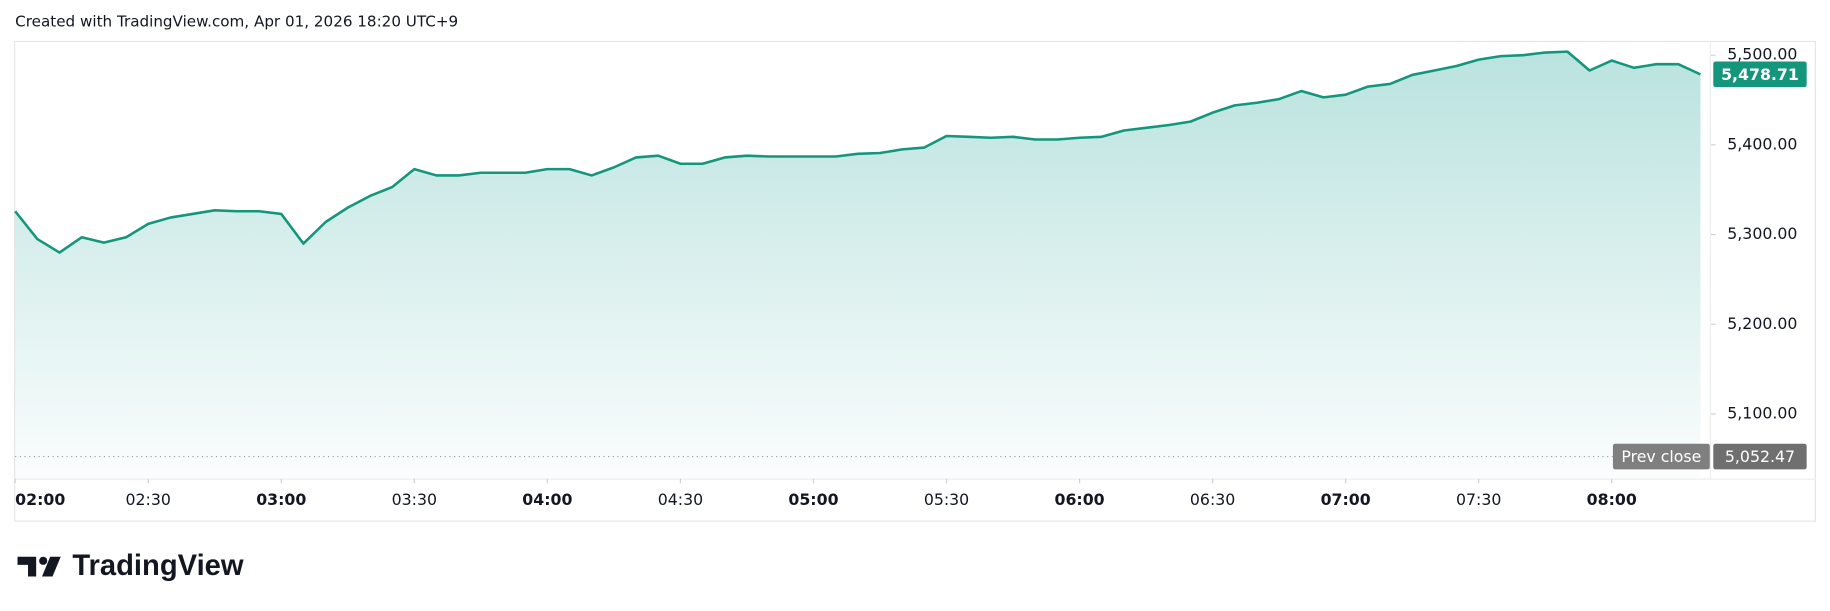 This screenshot has width=1830, height=611. I want to click on prev-close-badge, so click(1760, 456).